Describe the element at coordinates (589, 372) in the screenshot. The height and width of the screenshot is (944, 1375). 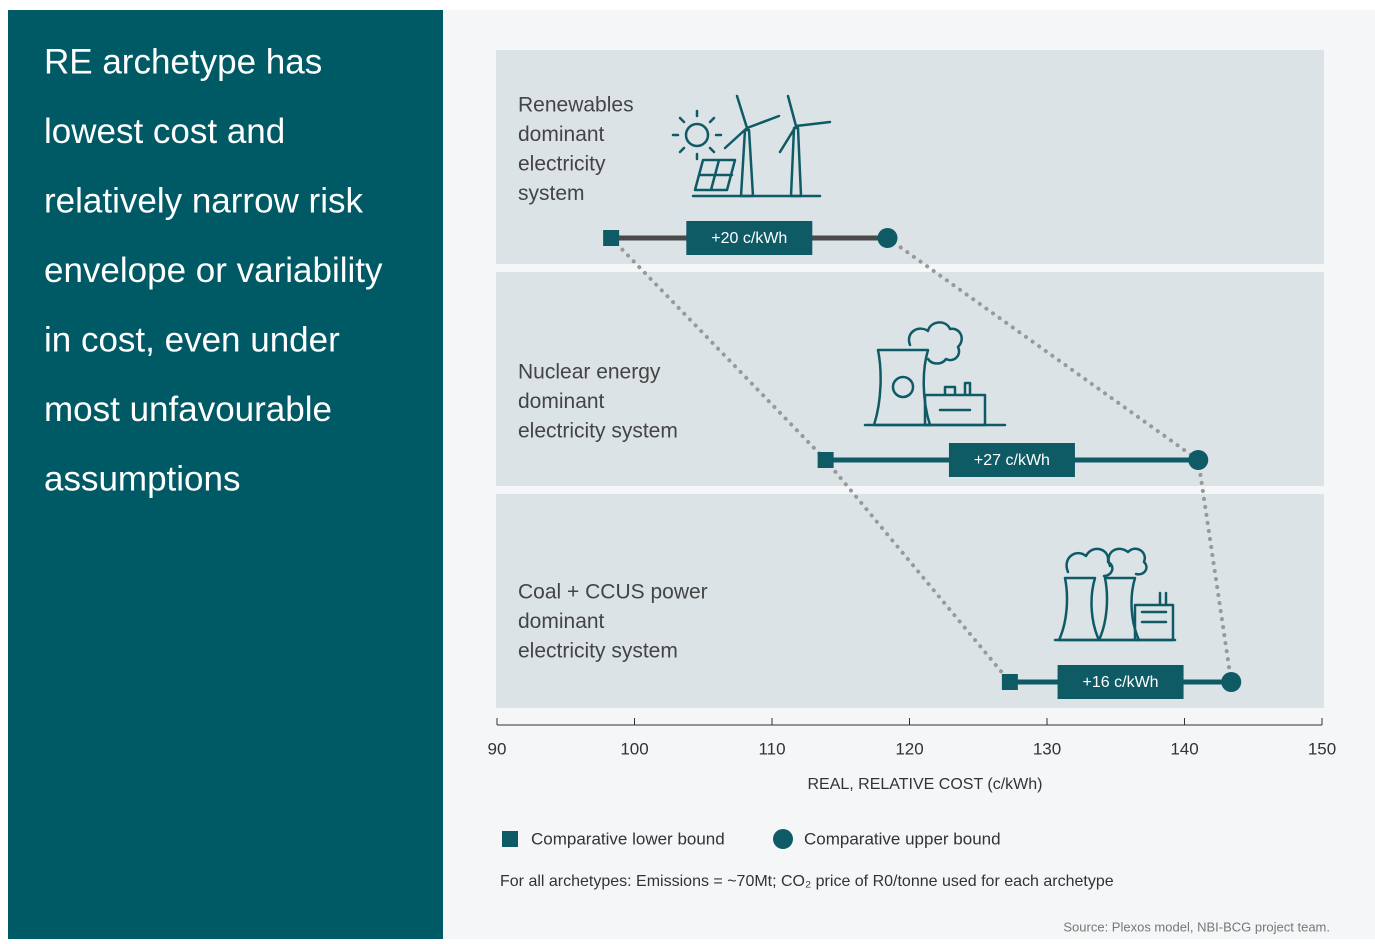
I see `category-label: Nuclear energy` at that location.